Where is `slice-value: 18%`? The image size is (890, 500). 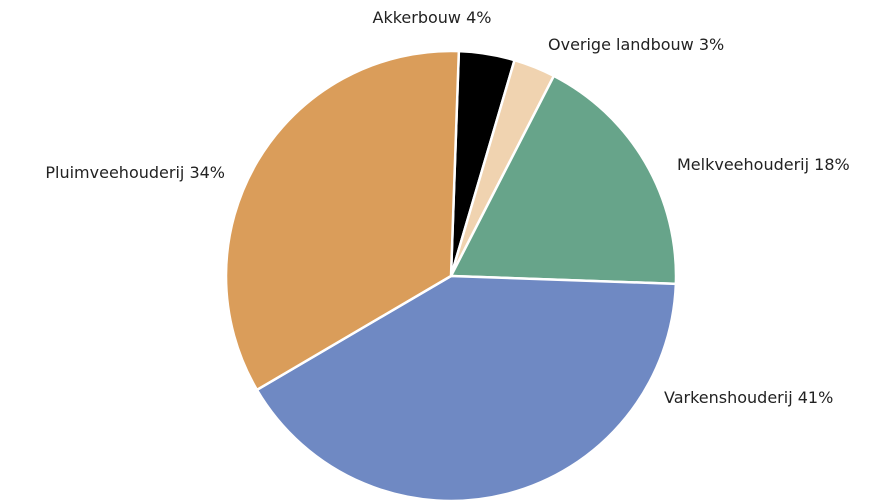
slice-value: 18% is located at coordinates (832, 164).